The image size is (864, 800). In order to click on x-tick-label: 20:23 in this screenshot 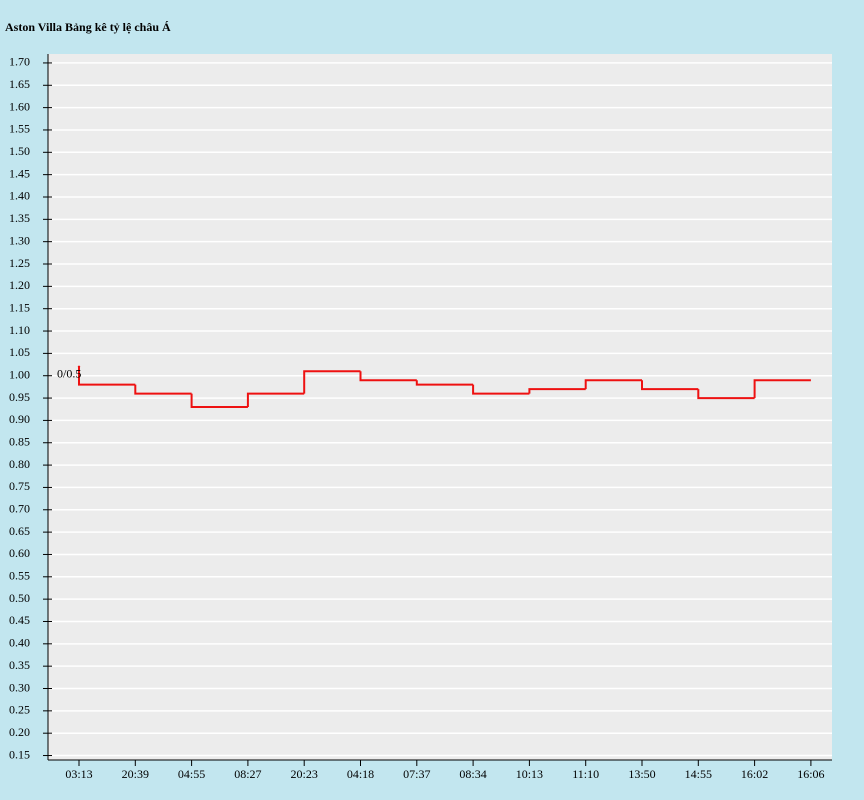, I will do `click(304, 774)`.